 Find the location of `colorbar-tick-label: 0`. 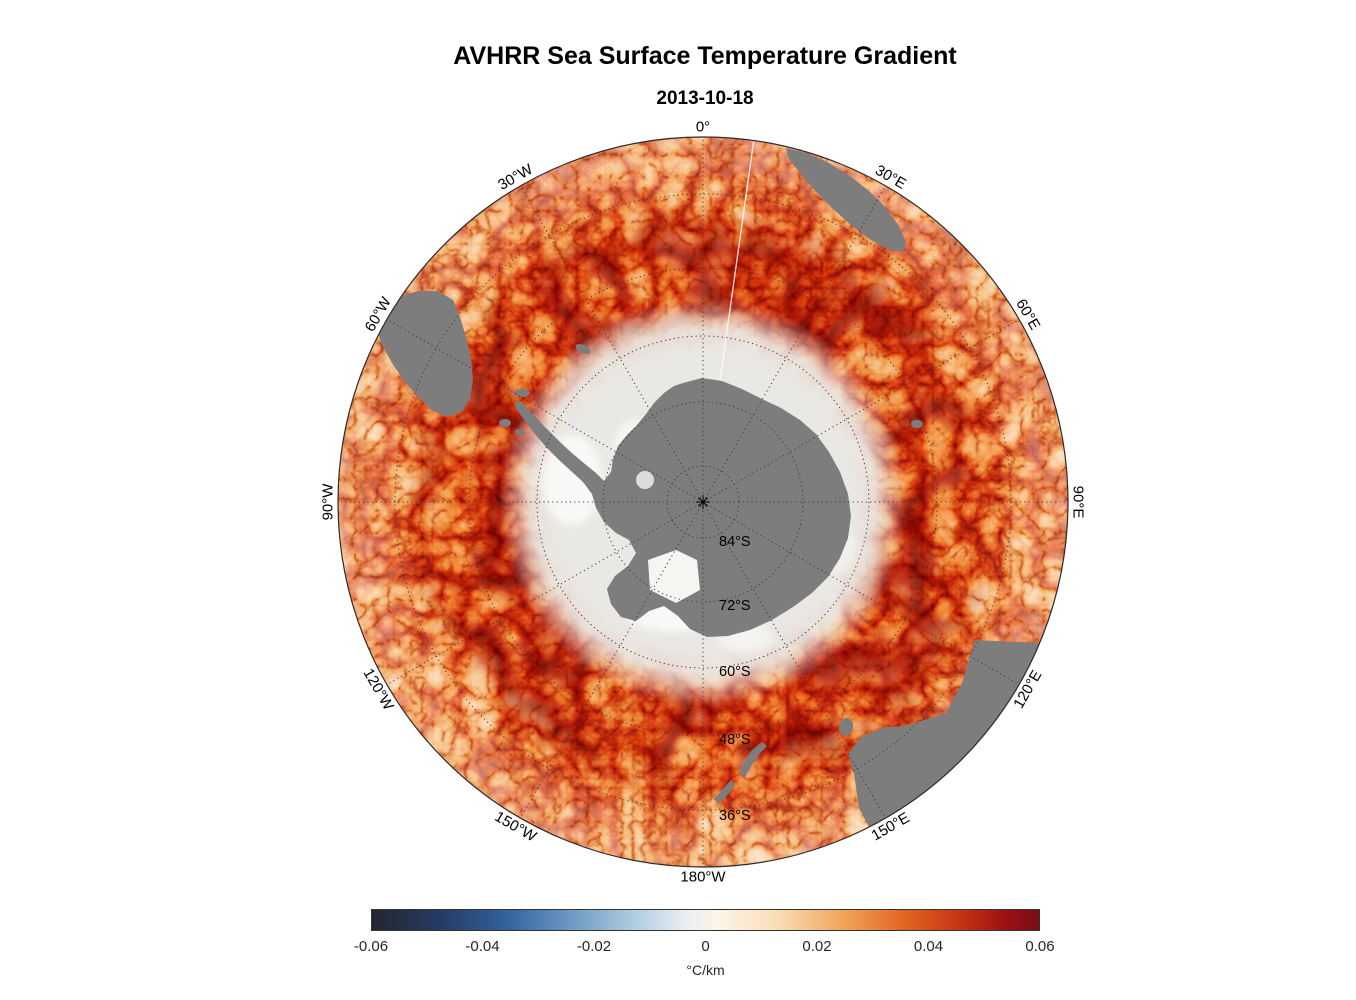

colorbar-tick-label: 0 is located at coordinates (705, 946).